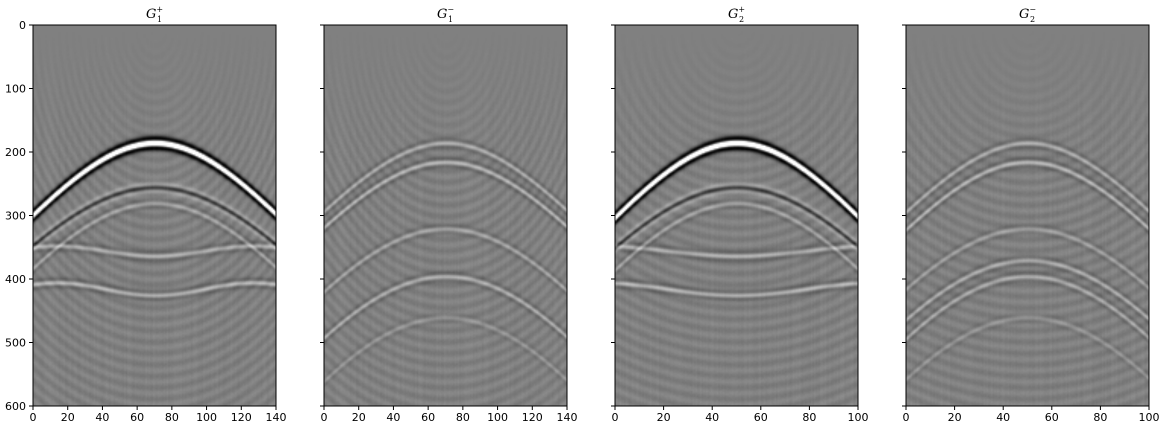 The height and width of the screenshot is (430, 1164). I want to click on panel-title: G+ 2, so click(736, 14).